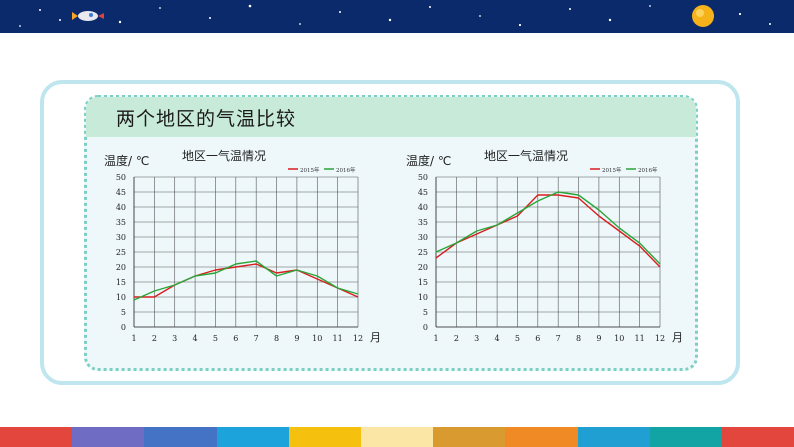 The image size is (794, 447). What do you see at coordinates (88, 16) in the screenshot?
I see `rocket-icon` at bounding box center [88, 16].